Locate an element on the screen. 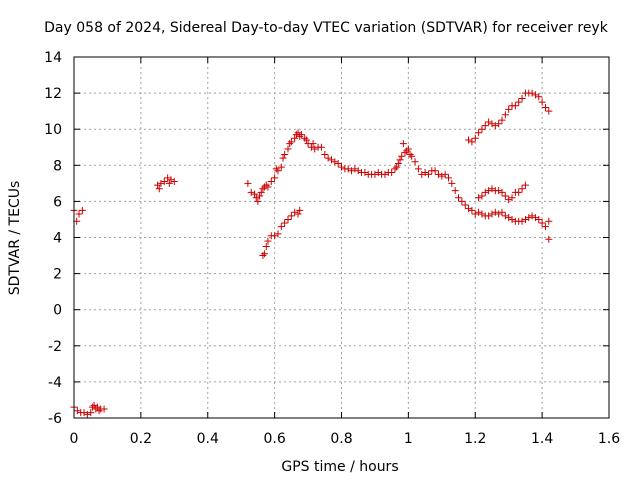 The width and height of the screenshot is (640, 480). y-tick-label: 8 is located at coordinates (57, 166).